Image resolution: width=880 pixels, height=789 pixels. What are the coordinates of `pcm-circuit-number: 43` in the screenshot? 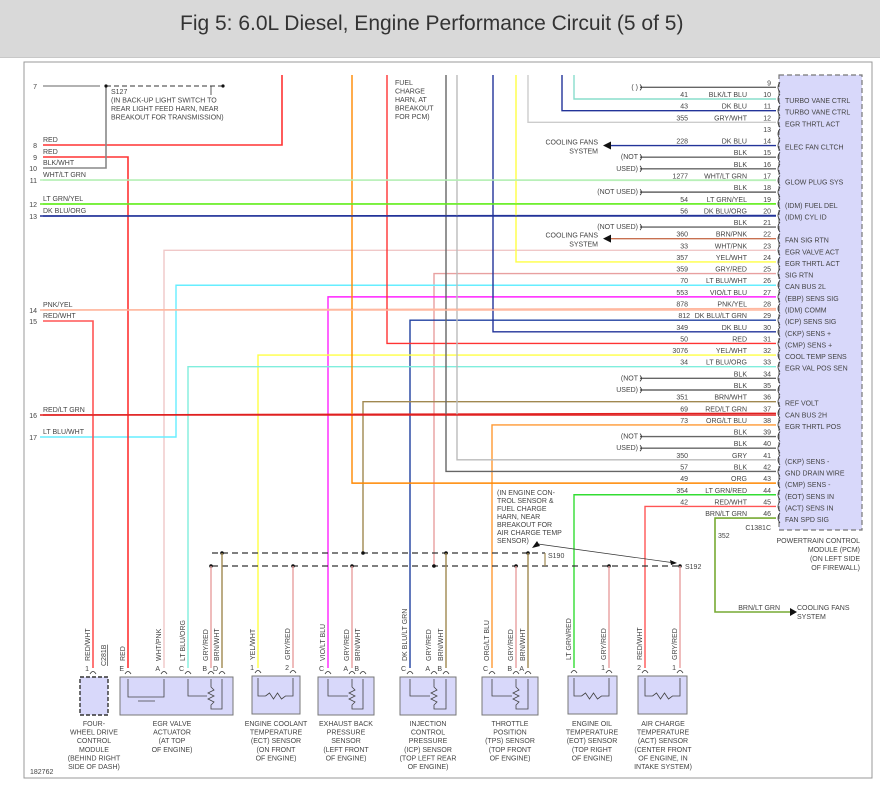 It's located at (684, 107).